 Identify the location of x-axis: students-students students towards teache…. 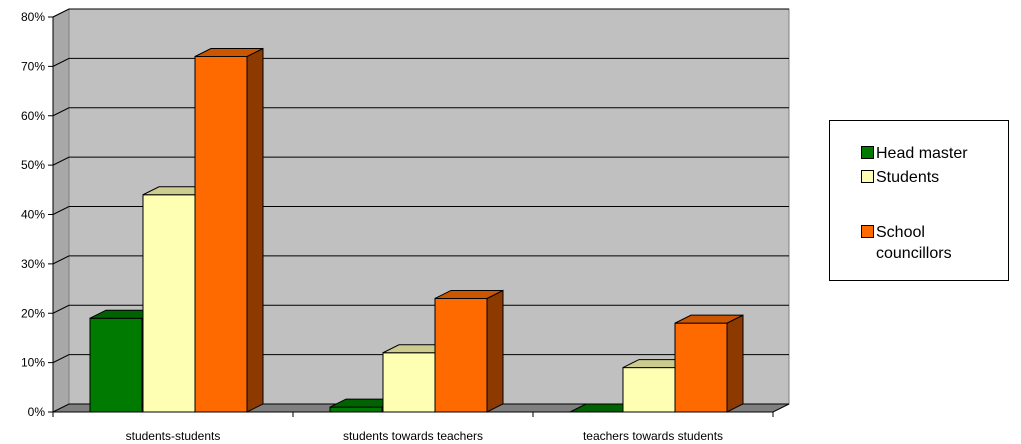
(413, 427).